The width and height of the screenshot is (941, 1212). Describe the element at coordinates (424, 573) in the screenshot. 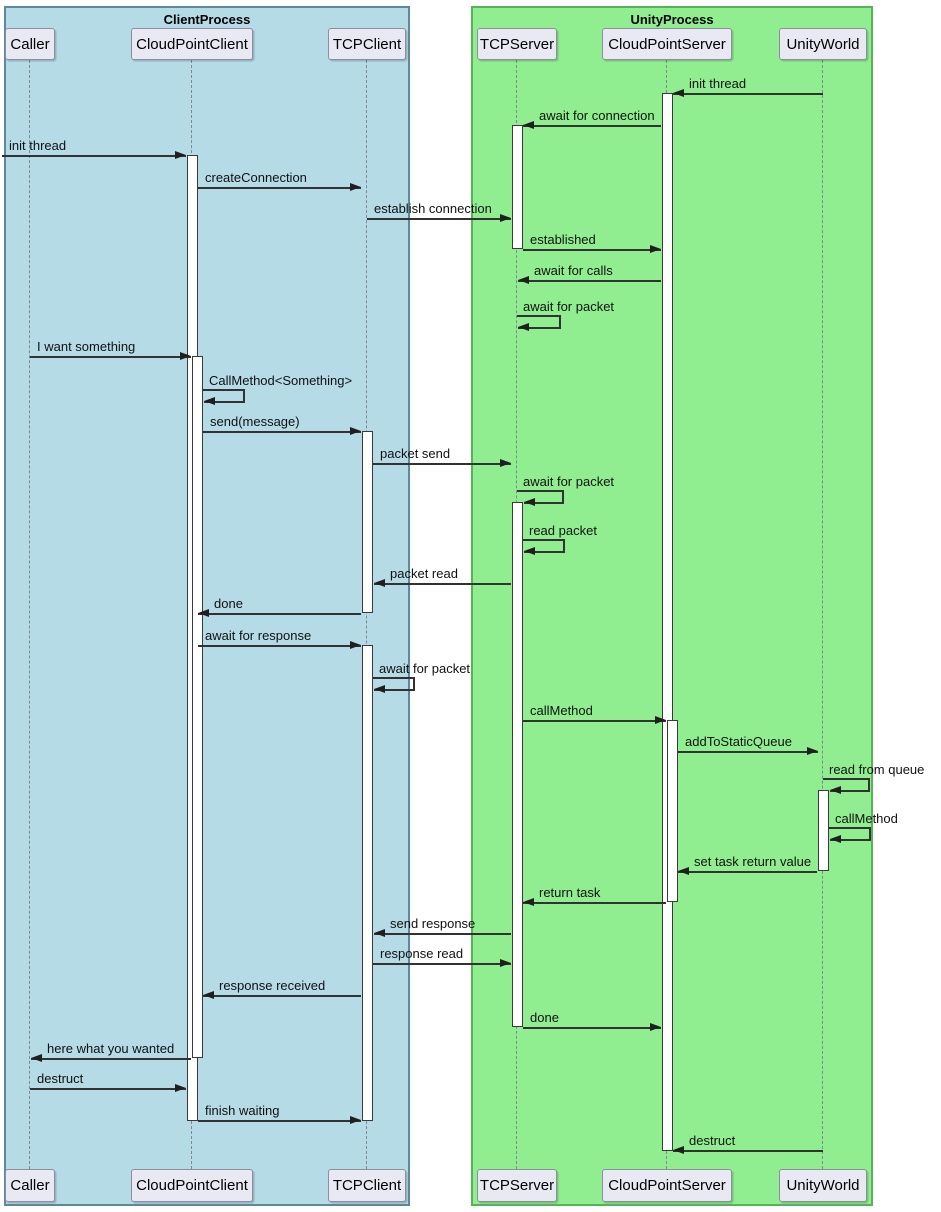

I see `message-label: packet read` at that location.